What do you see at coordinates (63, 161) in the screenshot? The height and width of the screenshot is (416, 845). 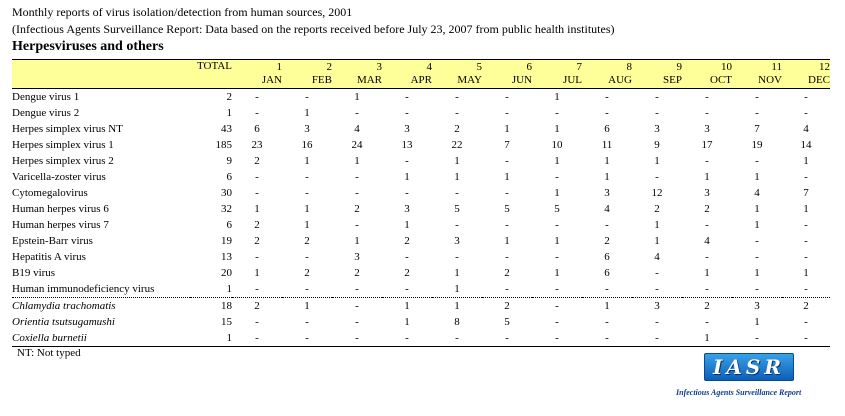 I see `source-name: Herpes simplex virus 2` at bounding box center [63, 161].